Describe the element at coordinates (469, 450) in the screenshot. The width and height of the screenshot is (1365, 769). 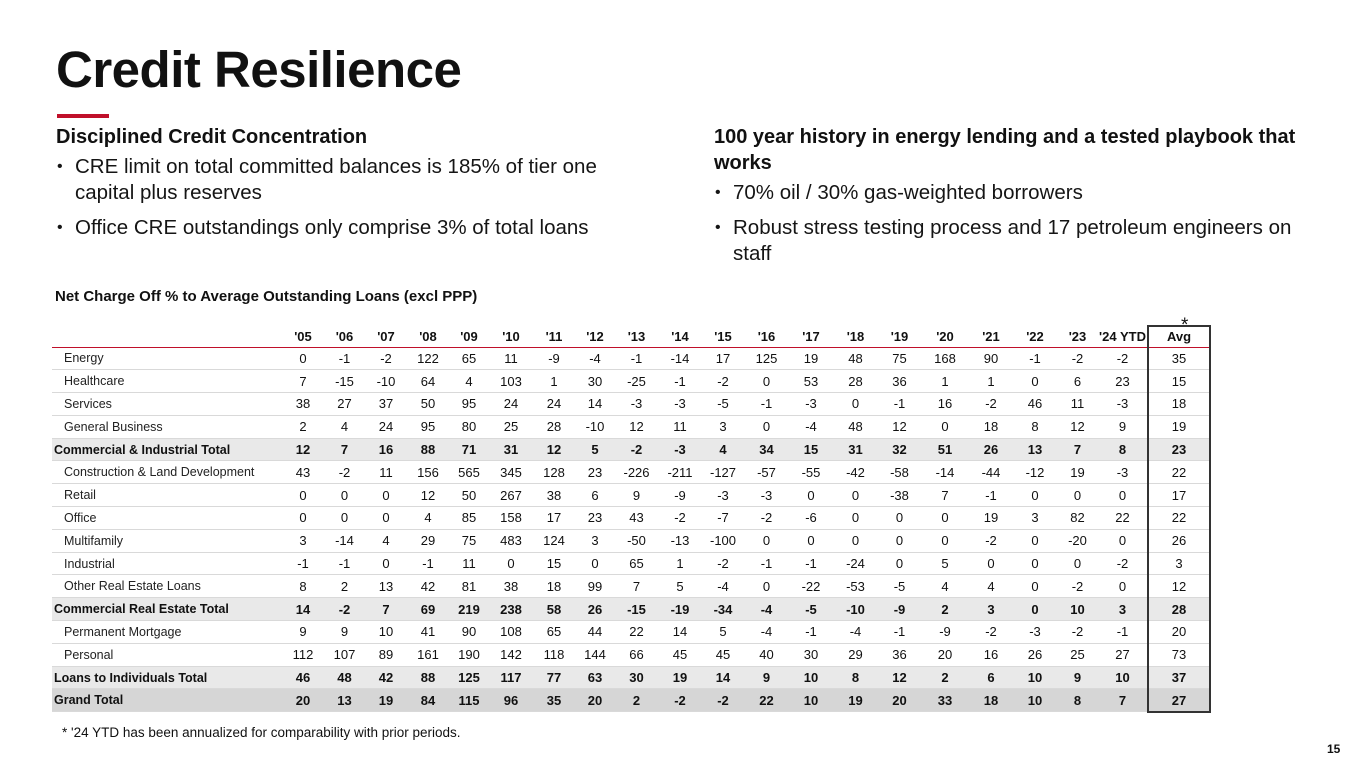
I see `value-cell: 71` at that location.